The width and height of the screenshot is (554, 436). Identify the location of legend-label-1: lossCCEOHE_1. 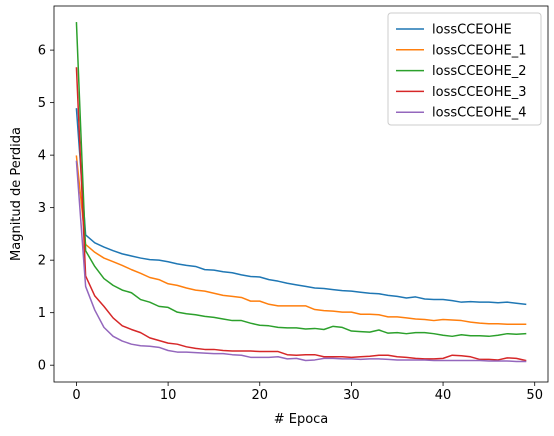
(479, 50).